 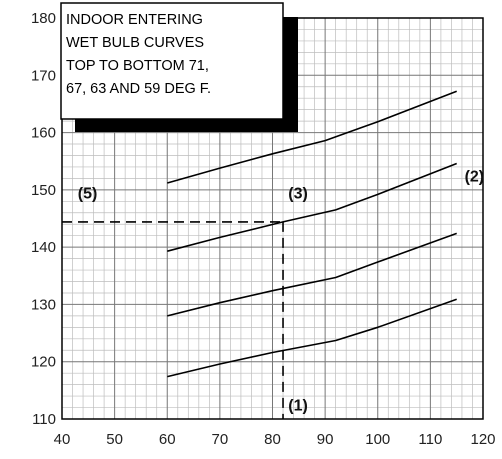 What do you see at coordinates (43, 133) in the screenshot?
I see `y-tick-label: 160` at bounding box center [43, 133].